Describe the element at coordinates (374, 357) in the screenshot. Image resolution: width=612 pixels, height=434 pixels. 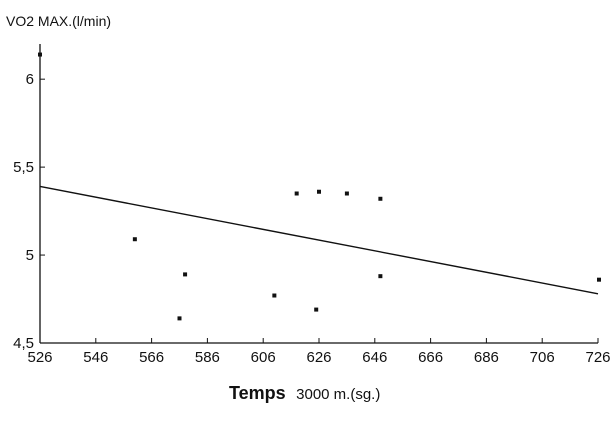
I see `x-tick-label: 646` at that location.